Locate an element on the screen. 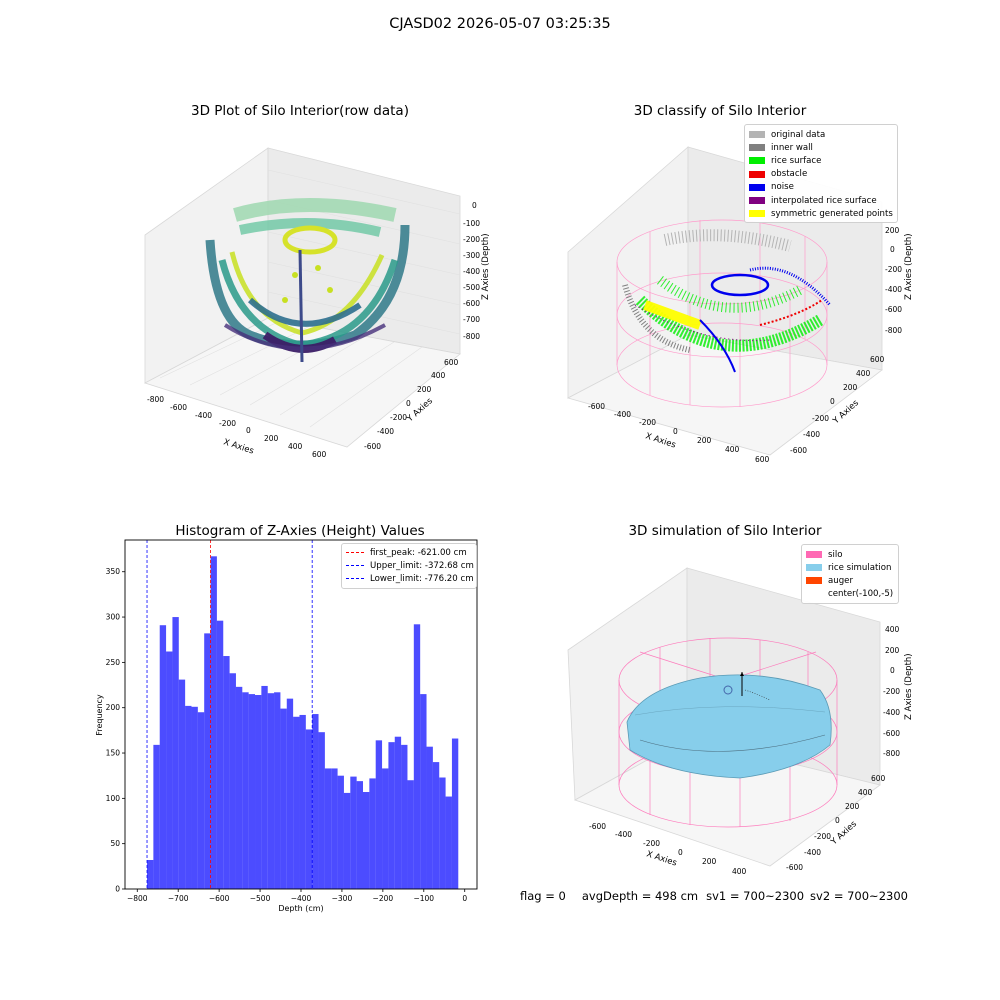  legend-label: silo is located at coordinates (835, 554).